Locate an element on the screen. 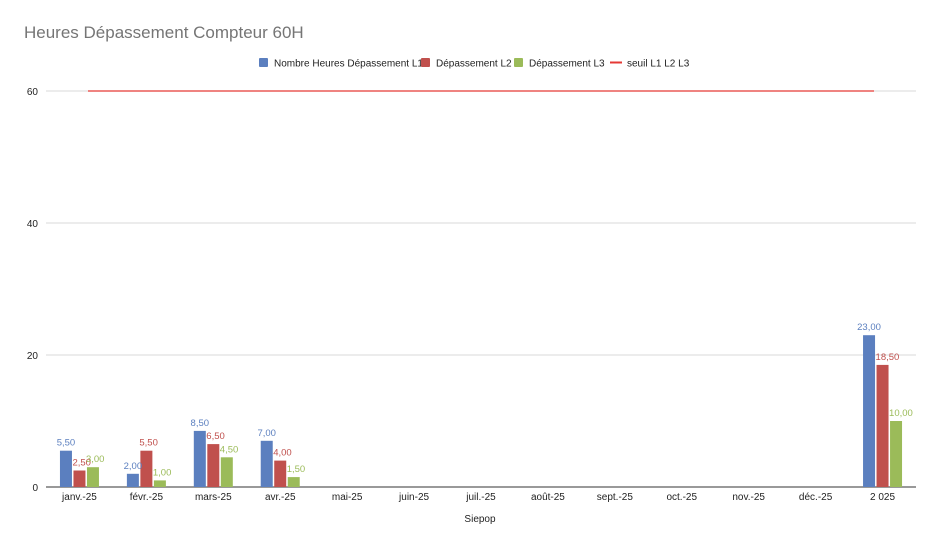  data-label: 1,00 is located at coordinates (162, 472).